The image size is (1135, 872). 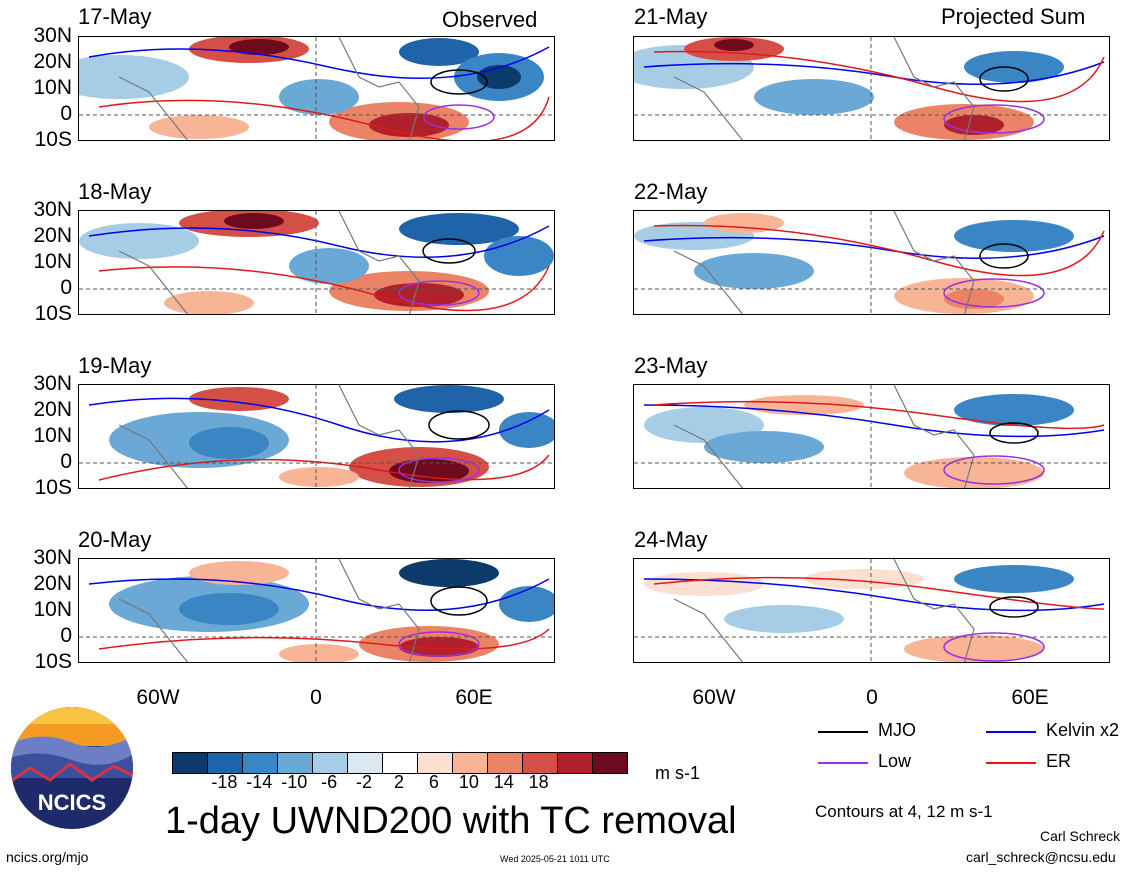 I want to click on colorbar-tick-label: 18, so click(x=538, y=782).